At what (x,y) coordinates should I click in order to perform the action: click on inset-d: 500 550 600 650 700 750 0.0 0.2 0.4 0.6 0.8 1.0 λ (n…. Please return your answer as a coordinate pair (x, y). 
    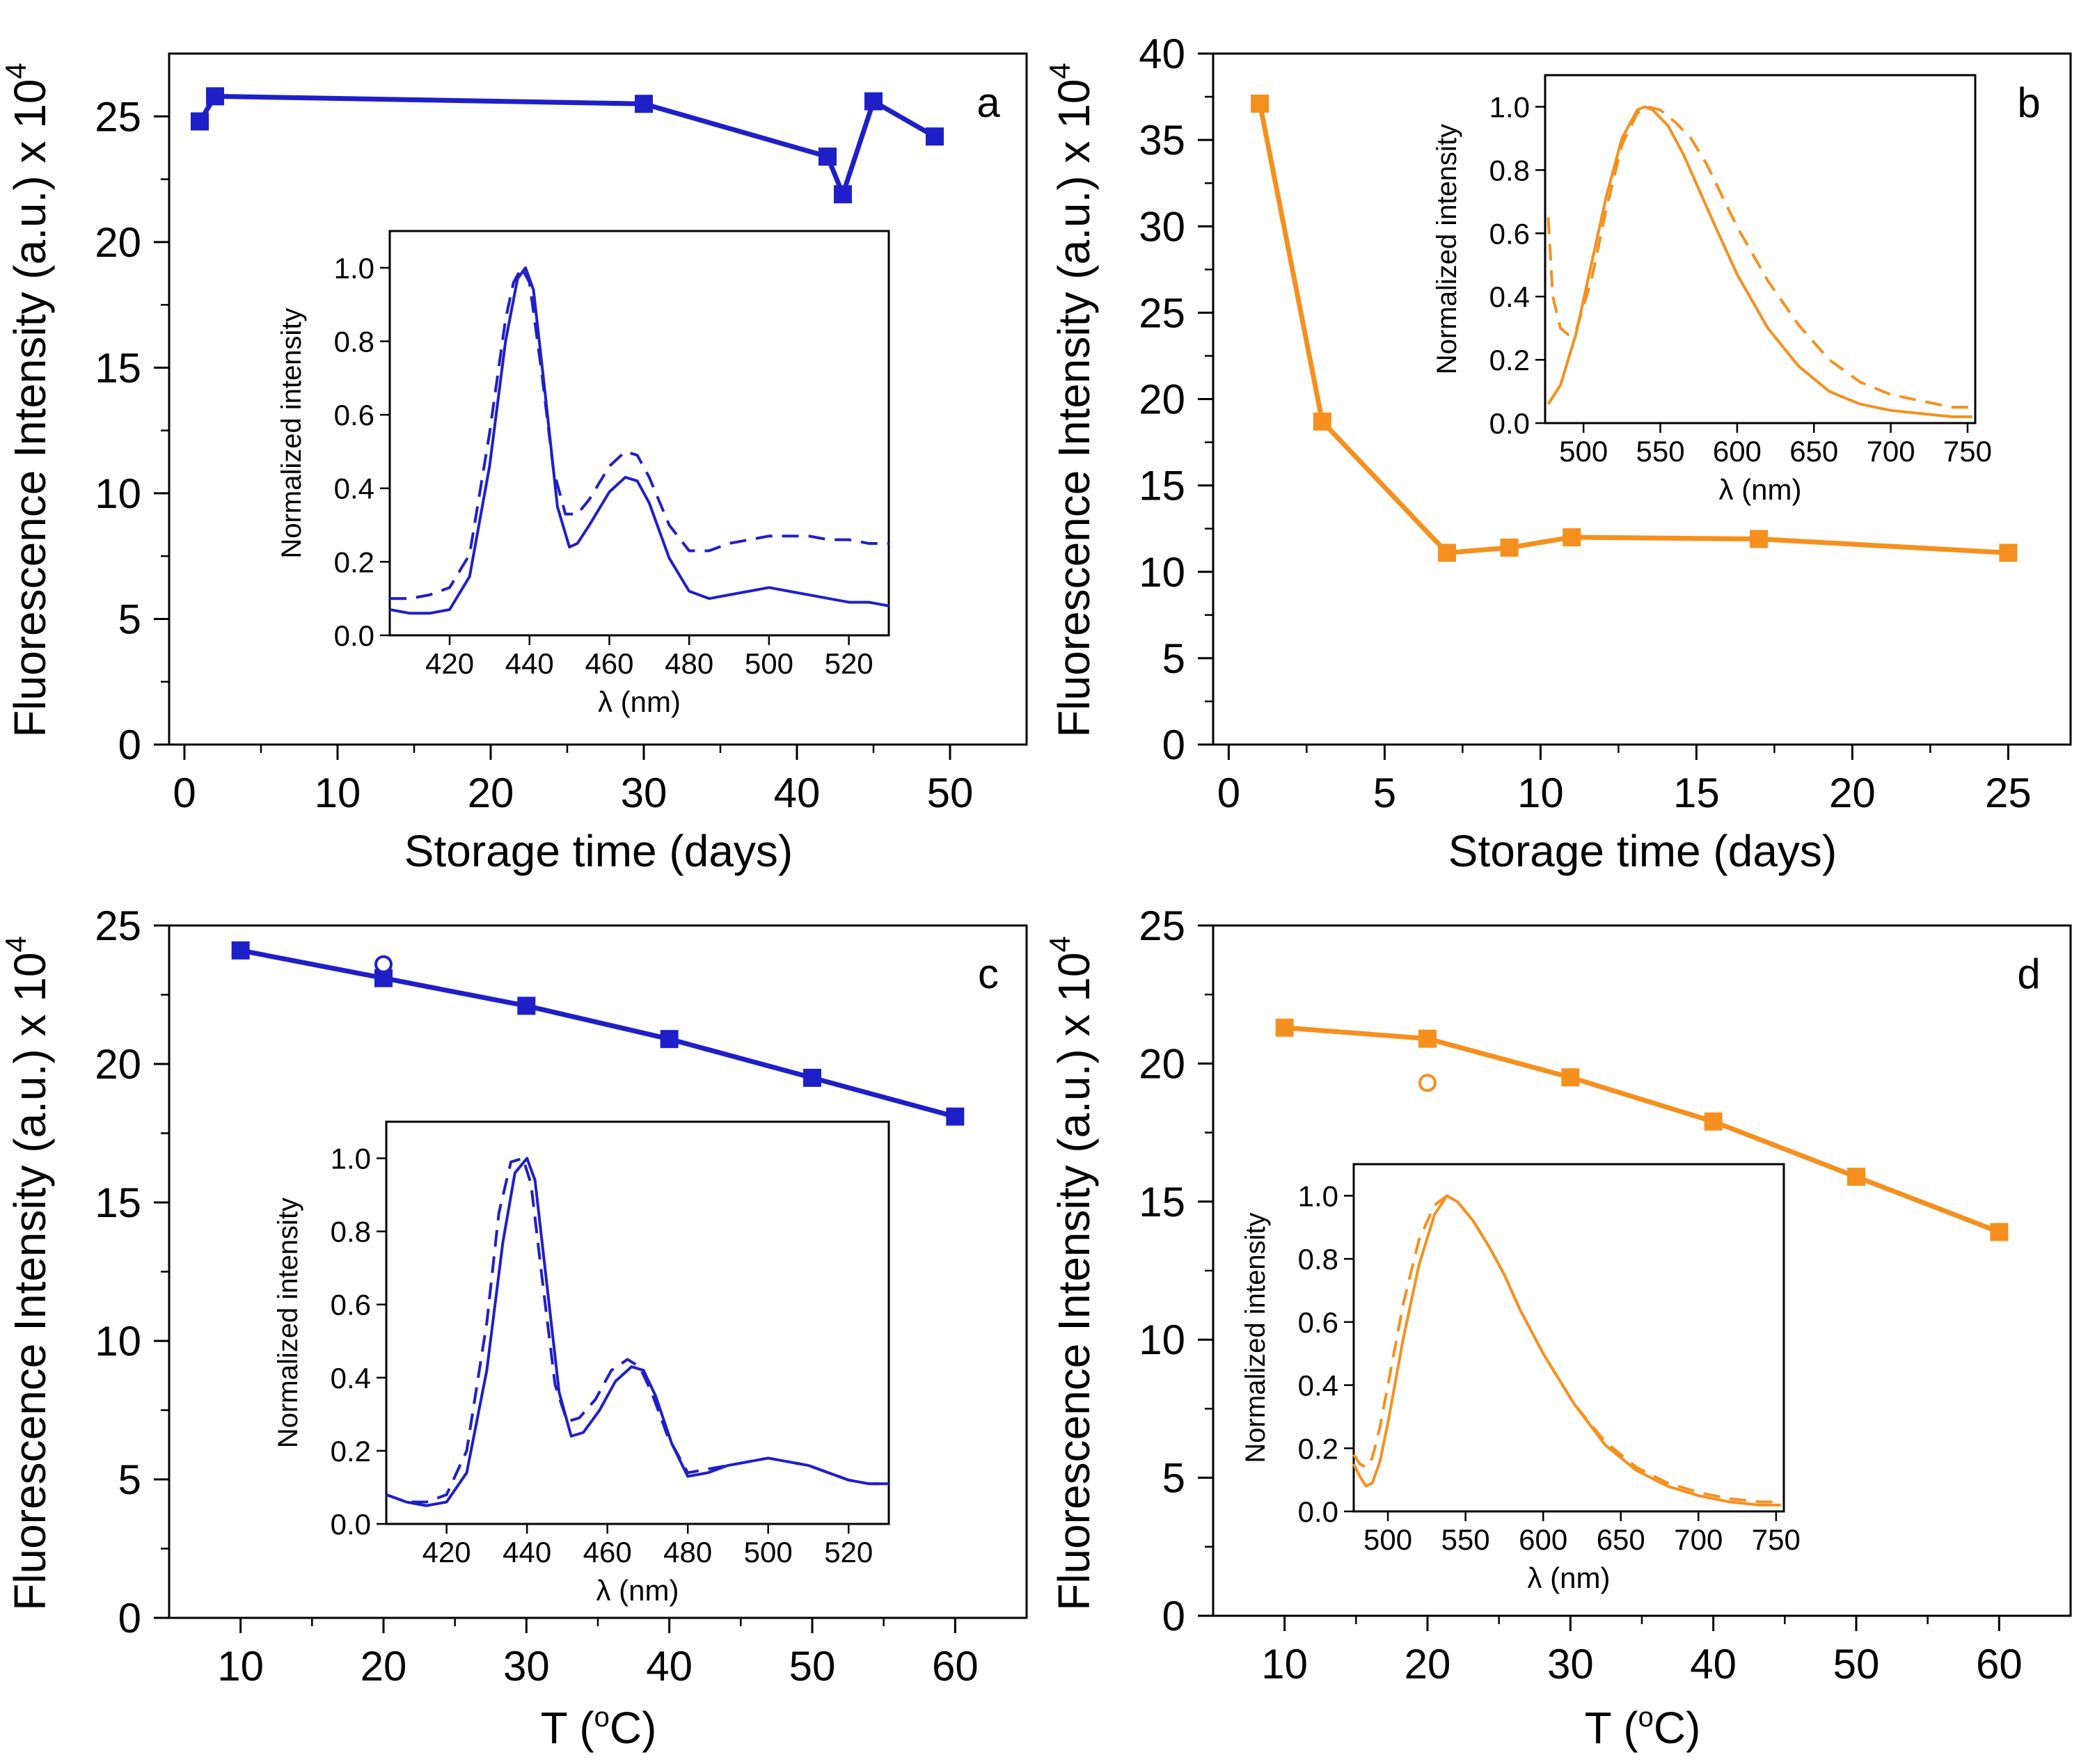
    Looking at the image, I should click on (1520, 1378).